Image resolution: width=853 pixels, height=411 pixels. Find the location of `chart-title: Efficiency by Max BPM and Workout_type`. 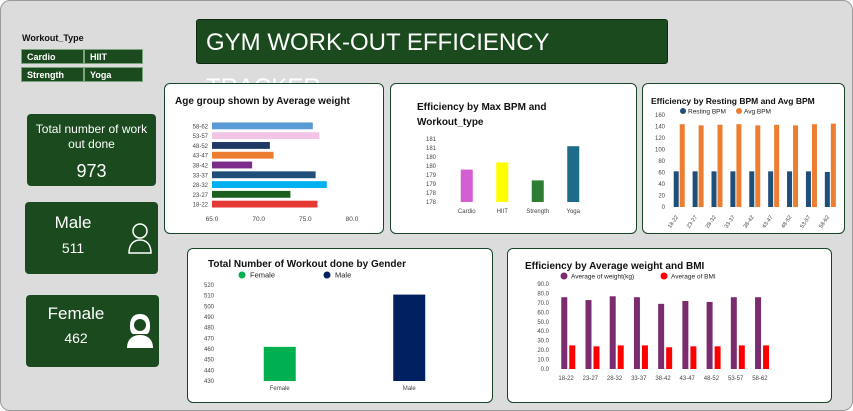

chart-title: Efficiency by Max BPM and Workout_type is located at coordinates (482, 115).